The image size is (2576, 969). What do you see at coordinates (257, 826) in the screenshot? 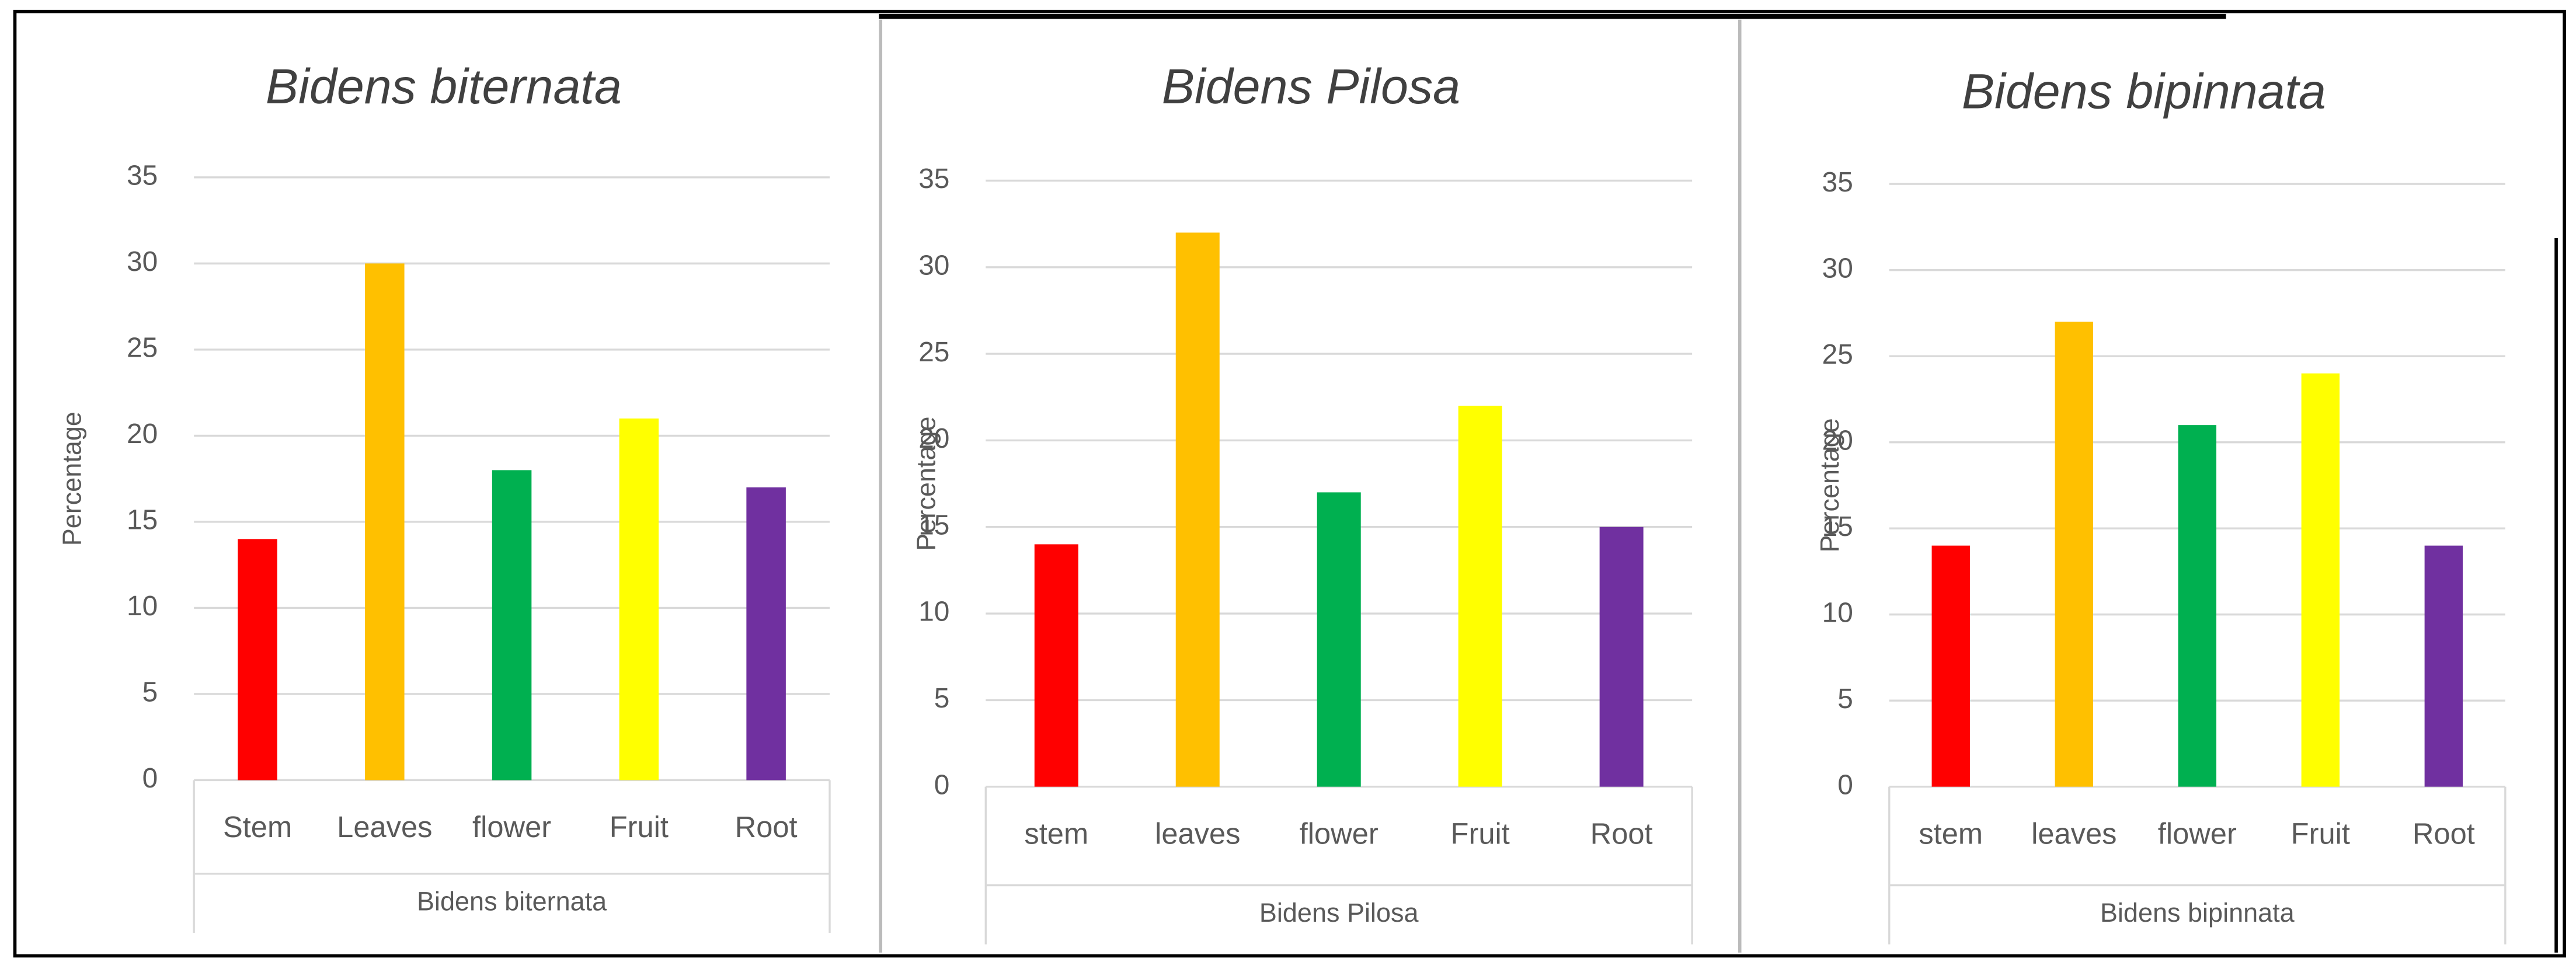
I see `x-tick-label: Stem` at bounding box center [257, 826].